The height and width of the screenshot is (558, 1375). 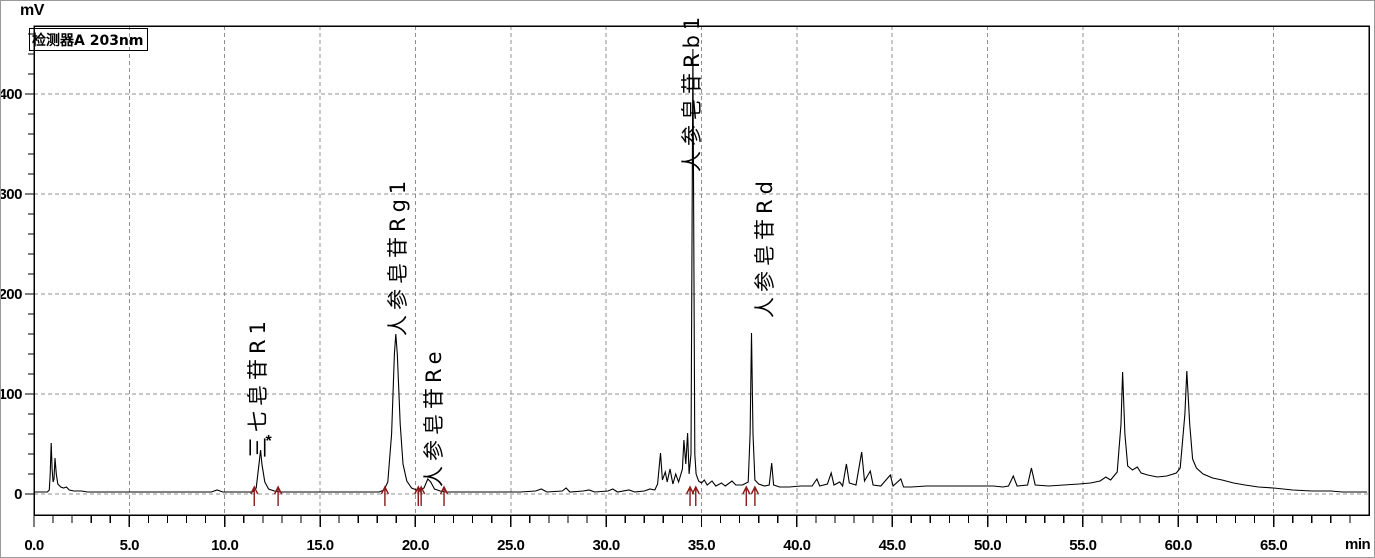 I want to click on x-tick-label: 45.0, so click(x=892, y=545).